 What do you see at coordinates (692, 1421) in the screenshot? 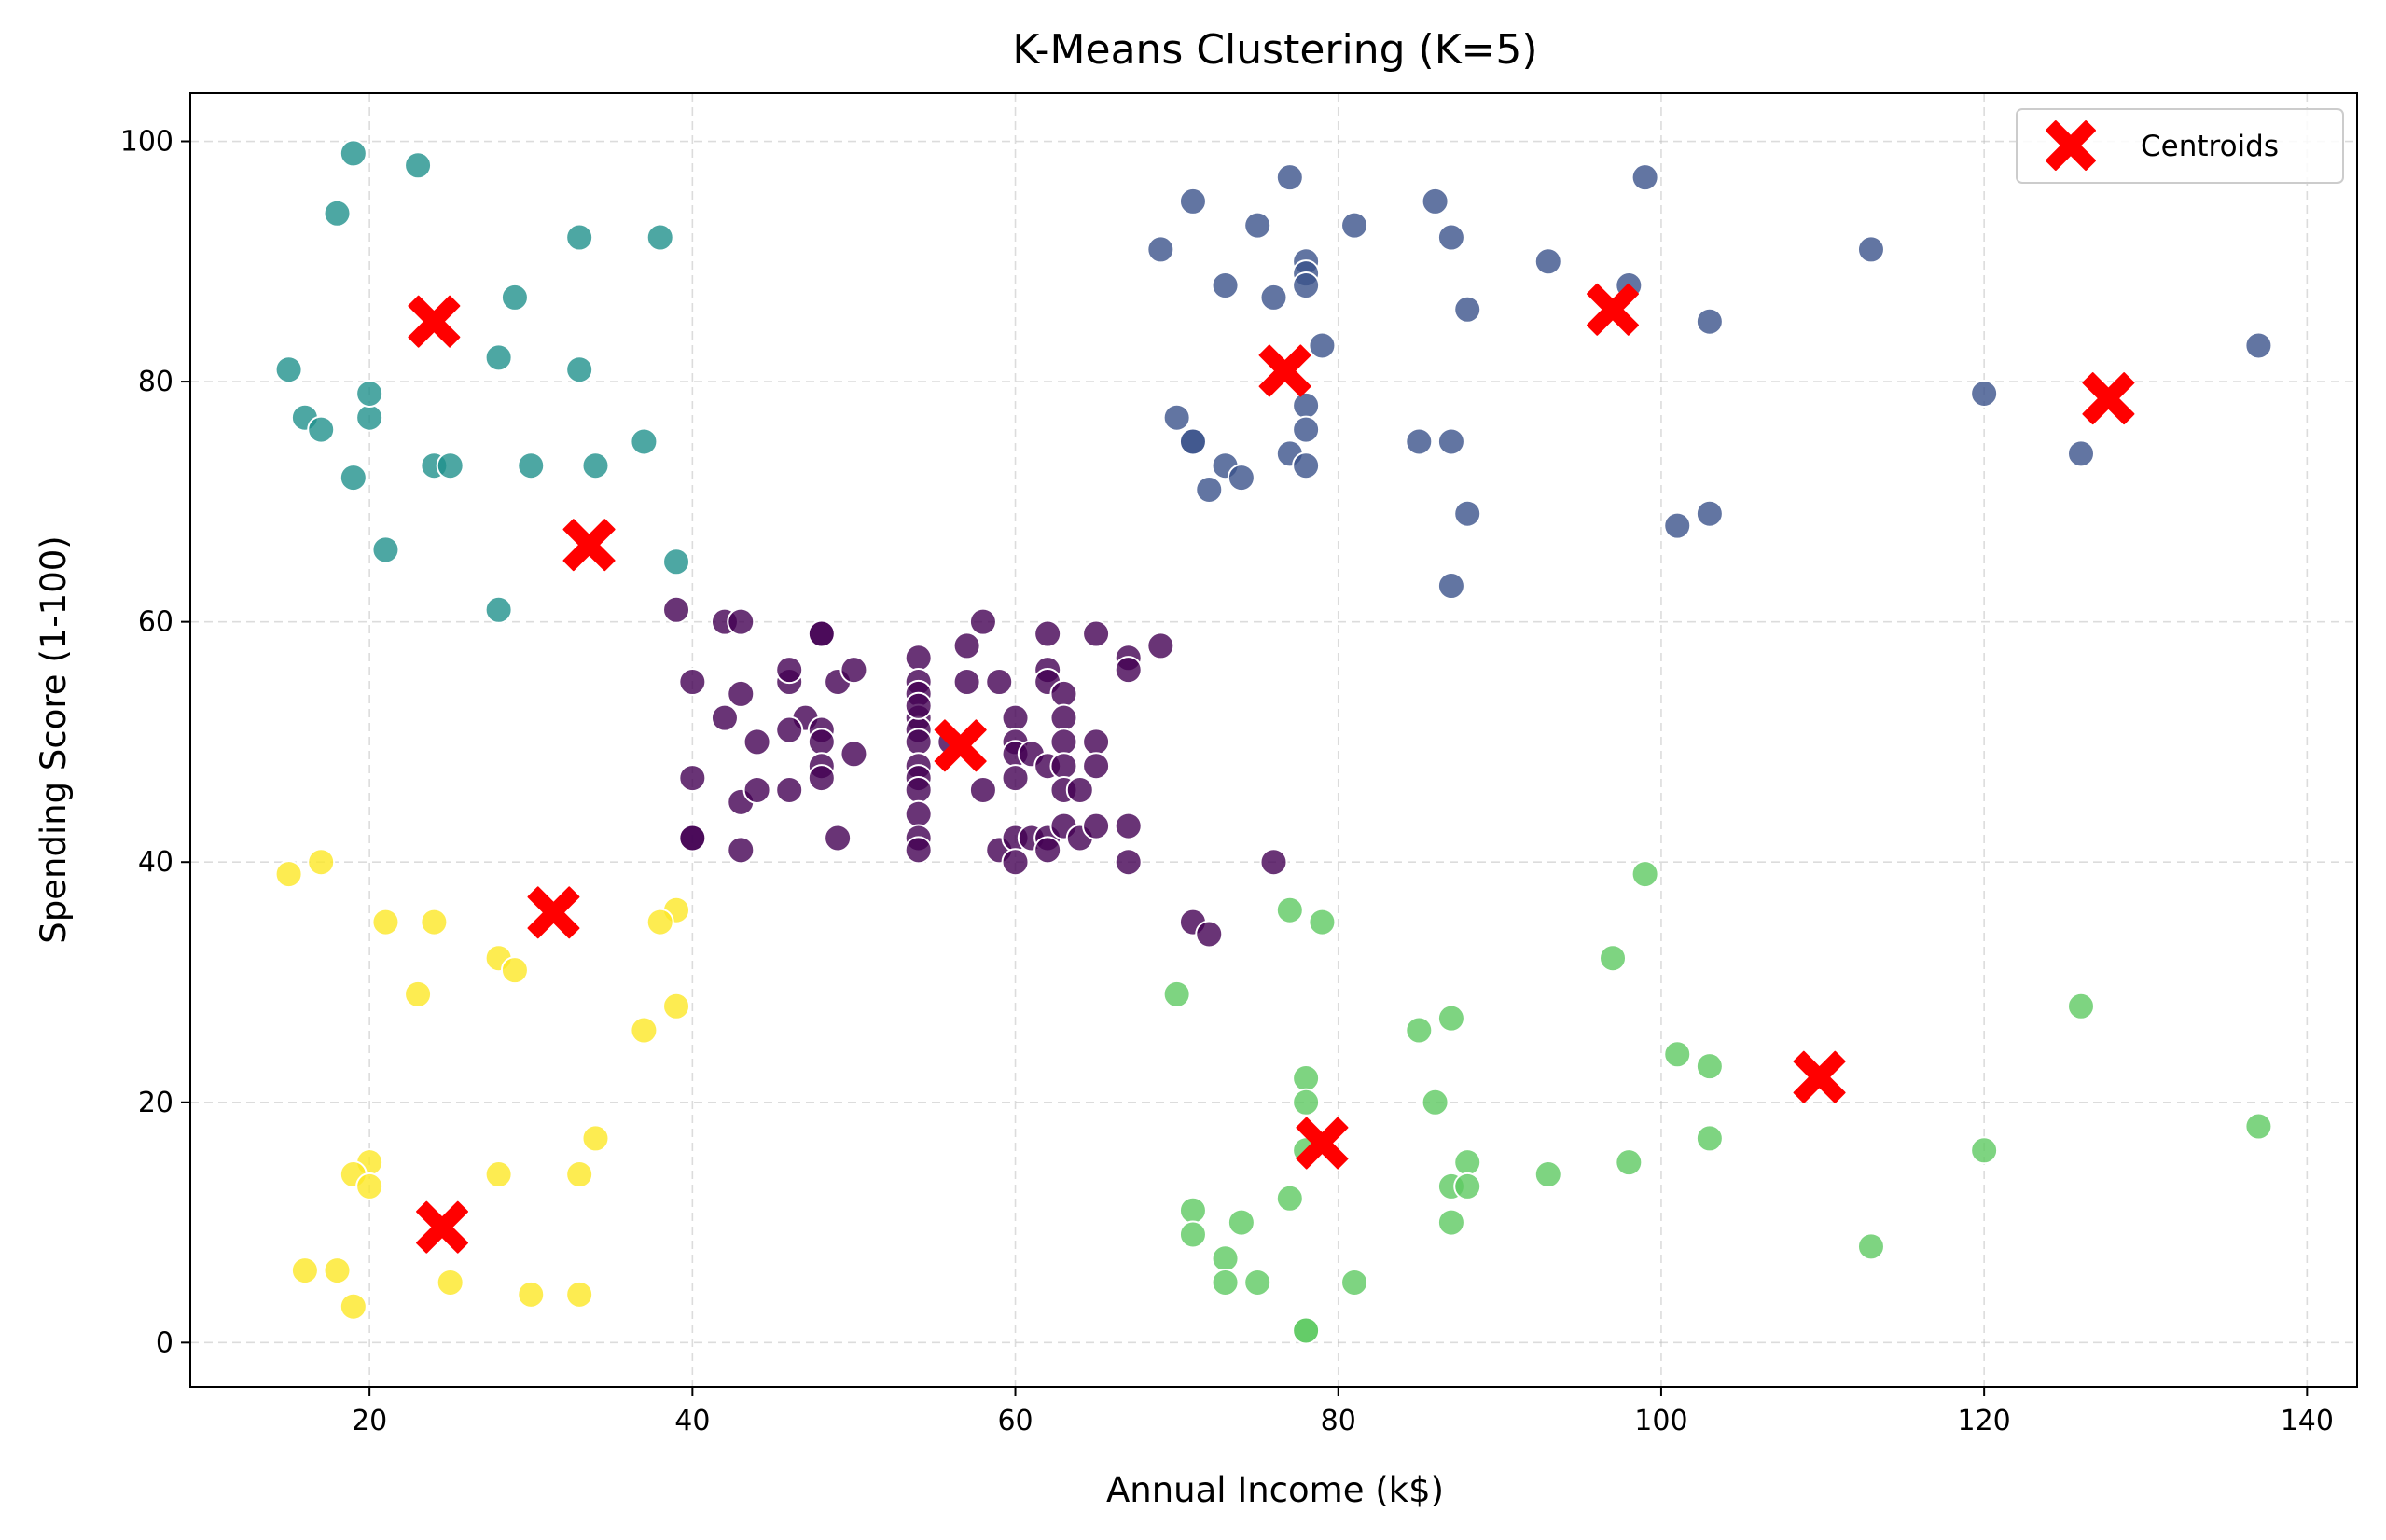
I see `x-tick-label: 40` at bounding box center [692, 1421].